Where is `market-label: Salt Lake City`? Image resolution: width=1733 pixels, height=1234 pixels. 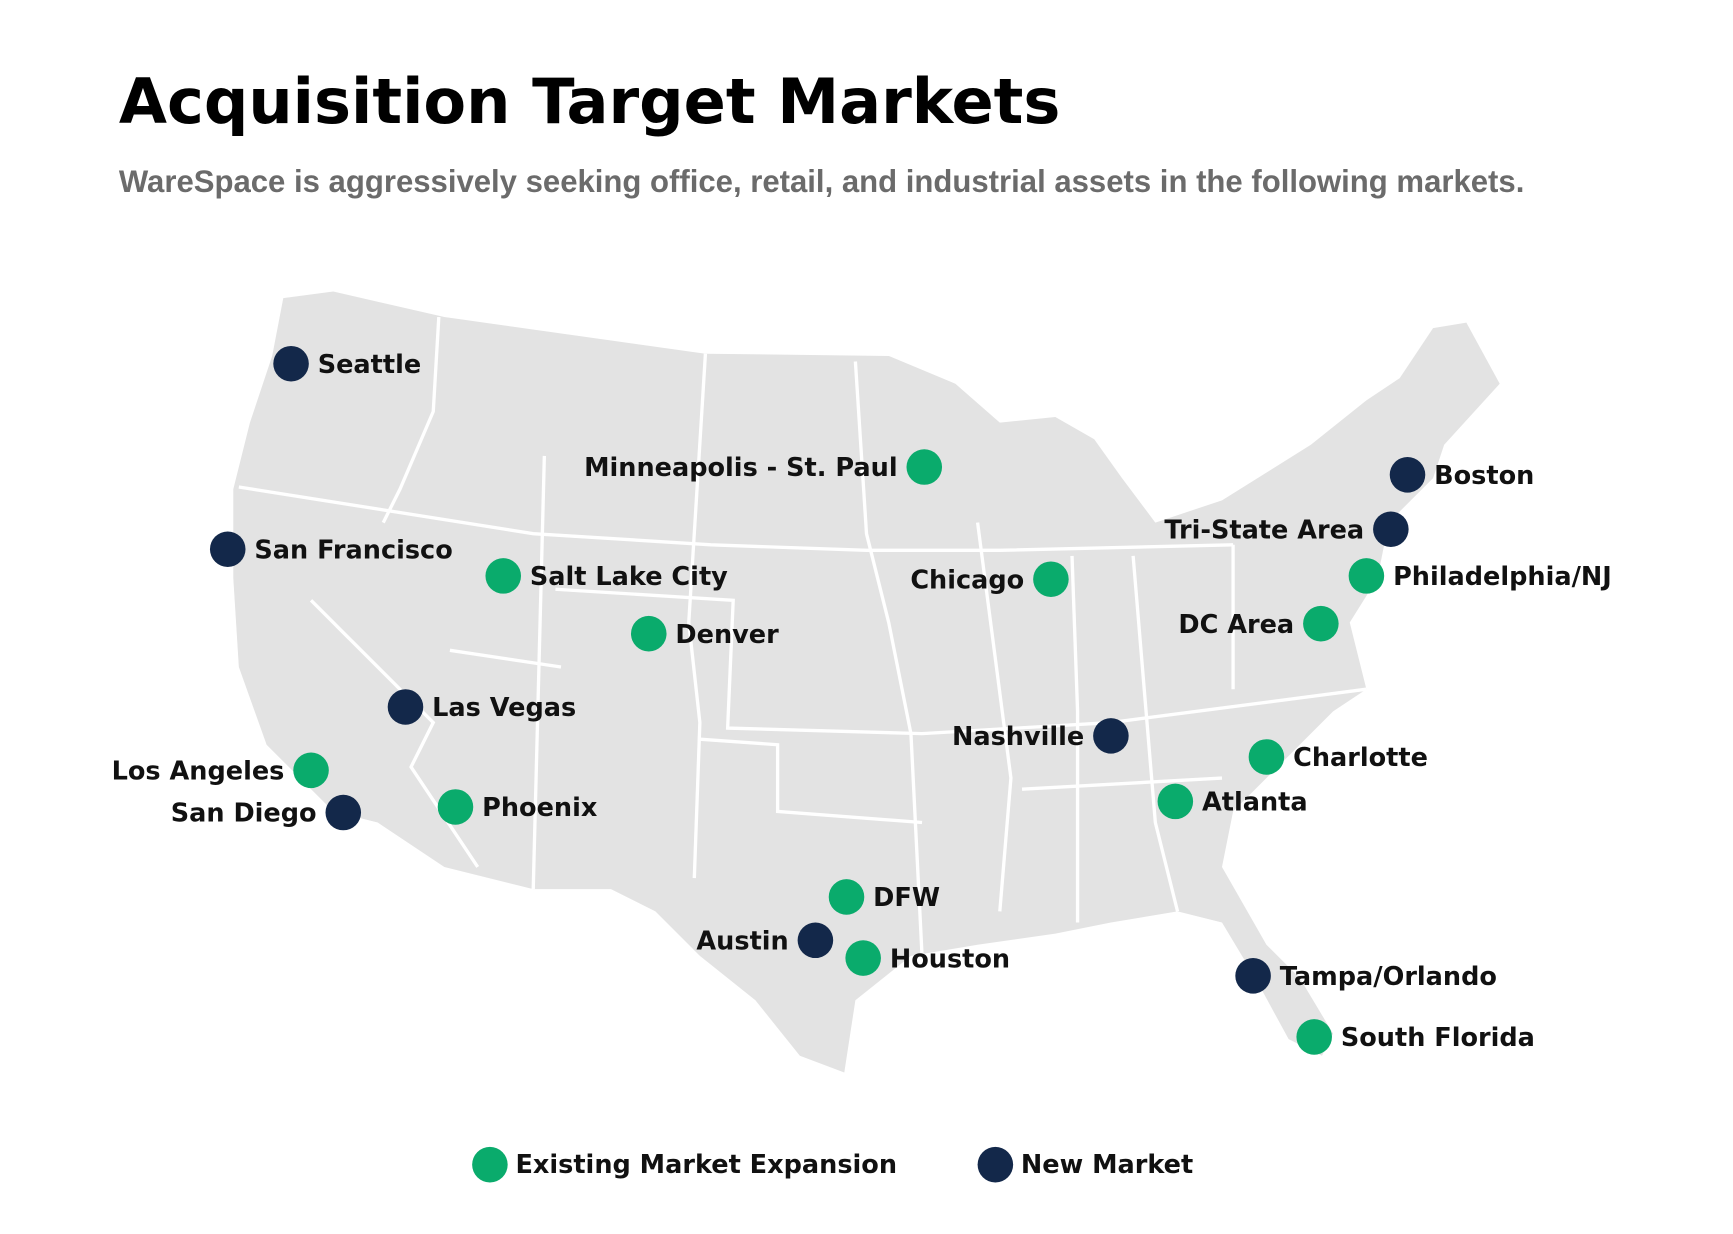
market-label: Salt Lake City is located at coordinates (629, 577).